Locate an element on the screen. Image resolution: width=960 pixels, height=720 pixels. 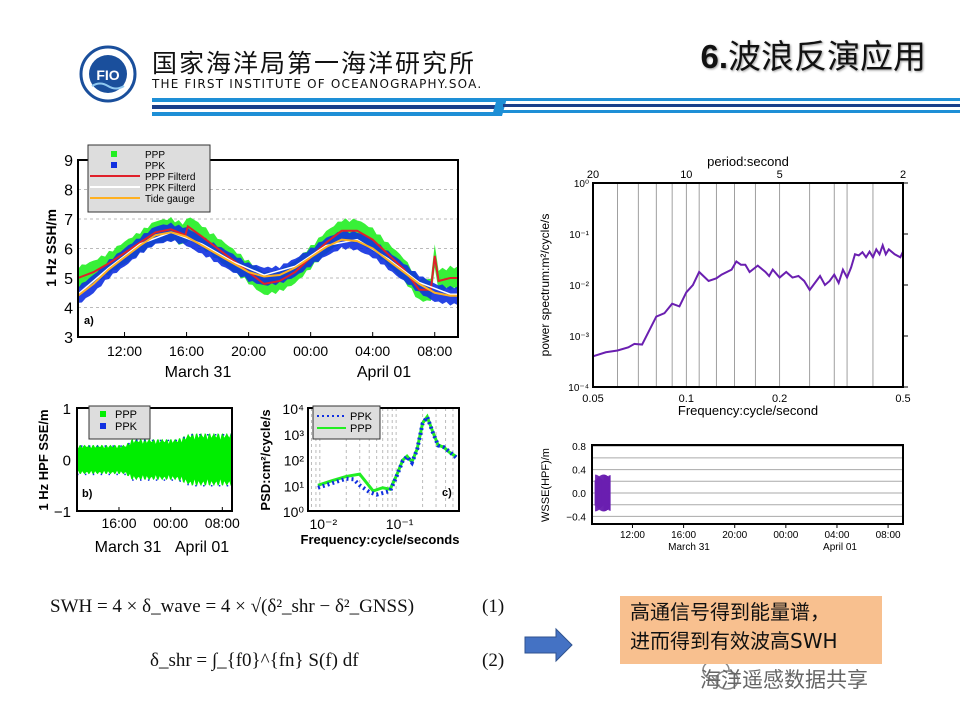
chart-wsse-frame is located at coordinates (747, 484).